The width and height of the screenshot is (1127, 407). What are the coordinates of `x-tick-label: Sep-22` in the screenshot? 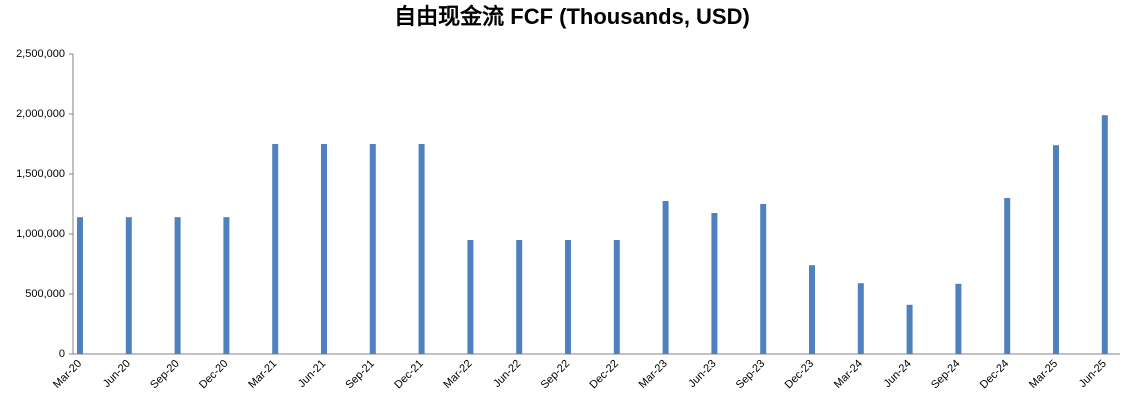 It's located at (556, 375).